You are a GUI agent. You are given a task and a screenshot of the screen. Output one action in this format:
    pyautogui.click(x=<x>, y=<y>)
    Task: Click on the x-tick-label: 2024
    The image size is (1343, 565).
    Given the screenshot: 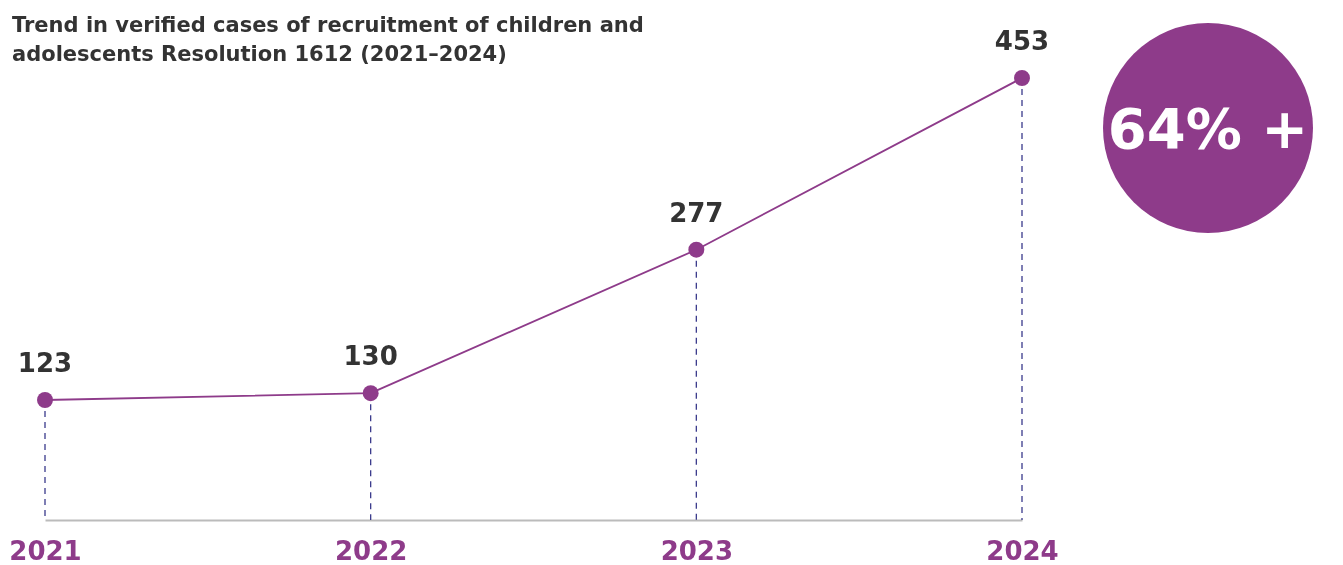 What is the action you would take?
    pyautogui.click(x=1022, y=550)
    